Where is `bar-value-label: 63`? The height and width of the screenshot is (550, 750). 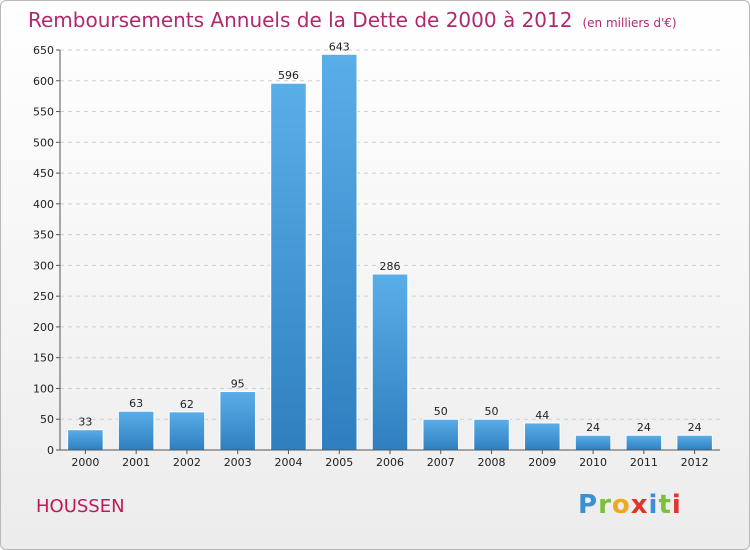 bar-value-label: 63 is located at coordinates (136, 403).